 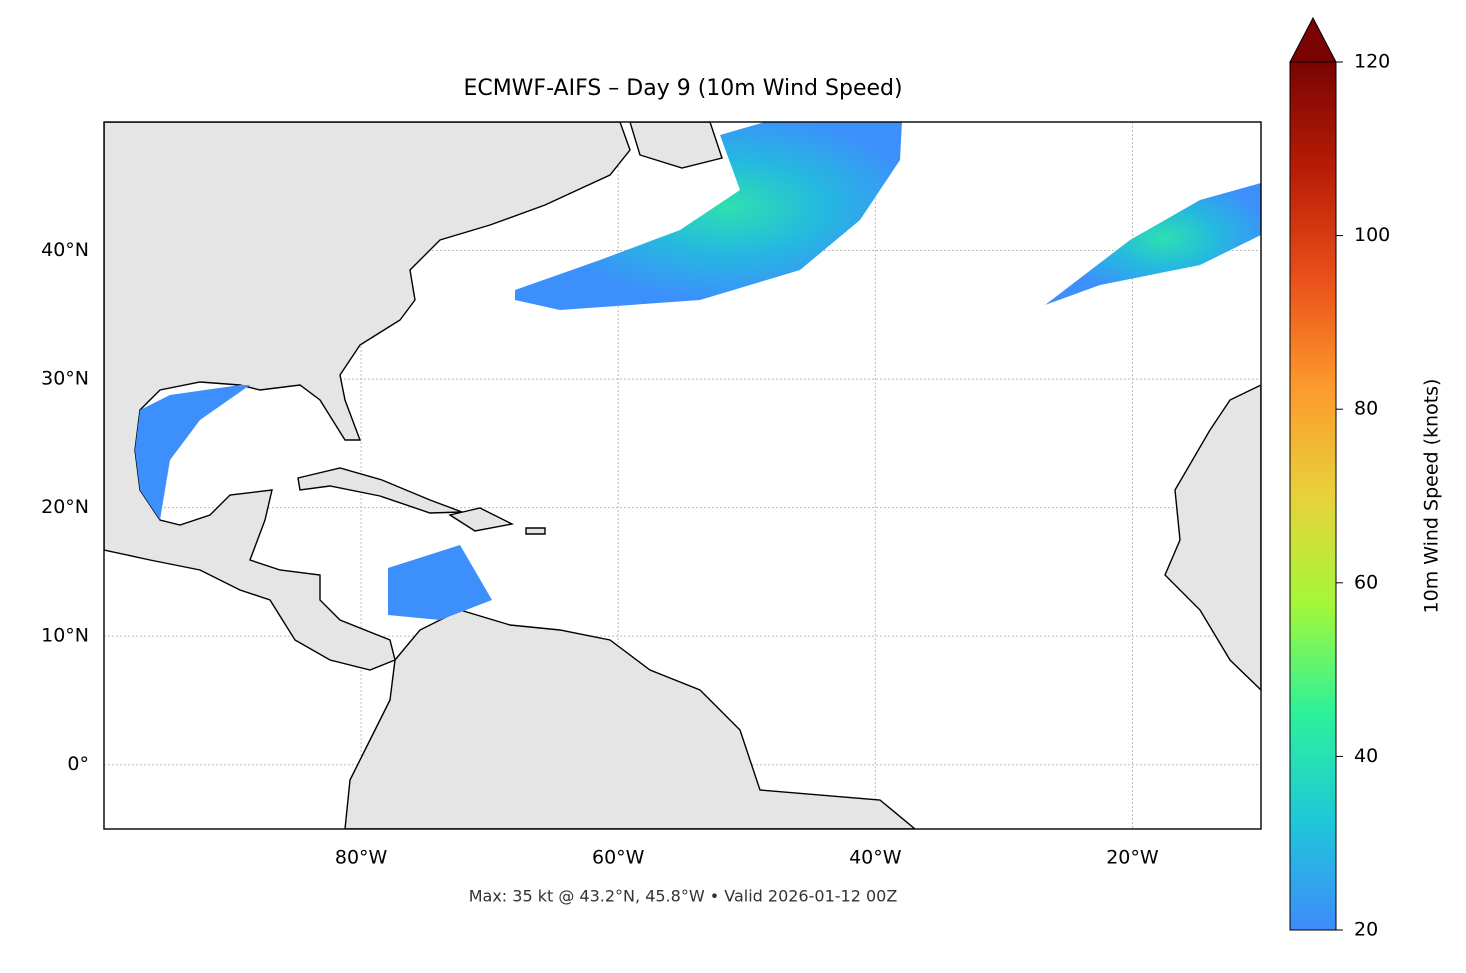 I want to click on colorbar-tick-label: 120, so click(x=1372, y=62).